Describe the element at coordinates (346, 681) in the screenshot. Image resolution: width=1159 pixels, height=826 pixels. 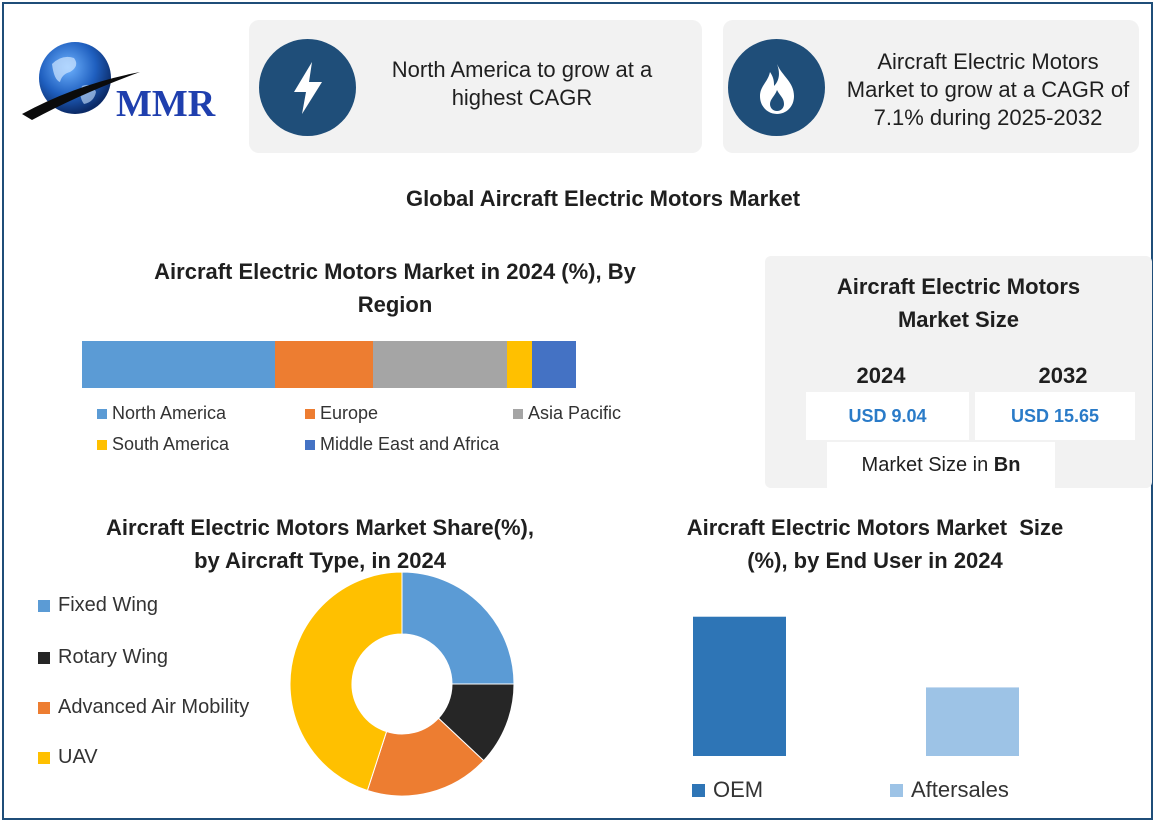
I see `donut-slice-uav` at that location.